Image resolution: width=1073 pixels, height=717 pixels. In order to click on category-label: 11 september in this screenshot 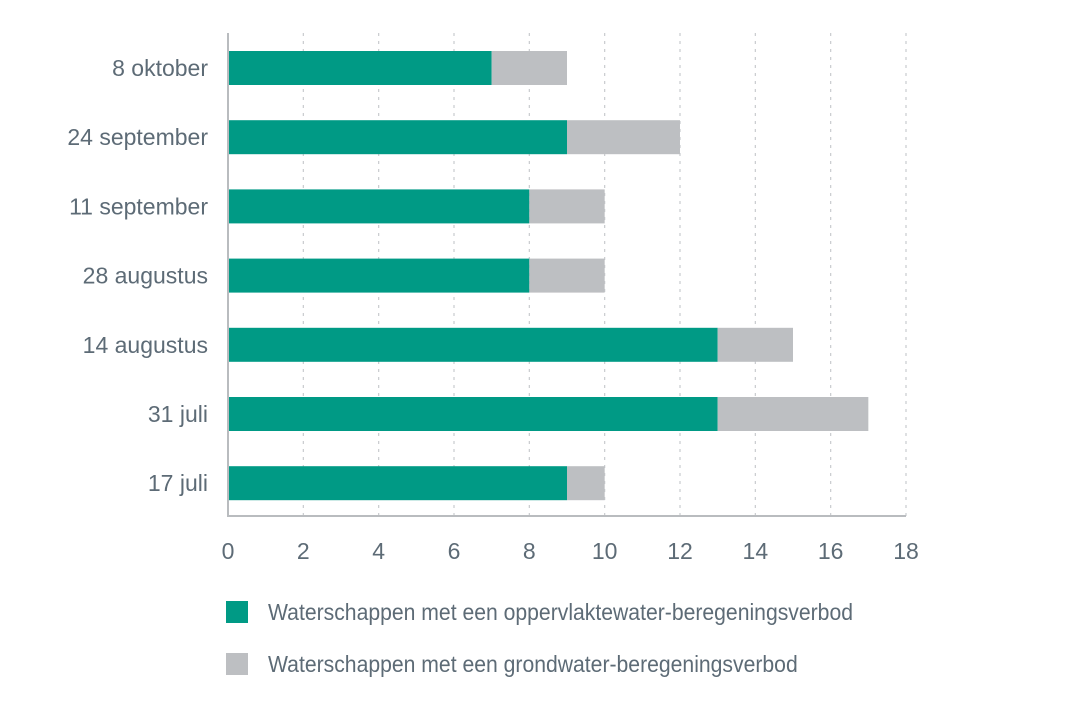, I will do `click(138, 206)`.